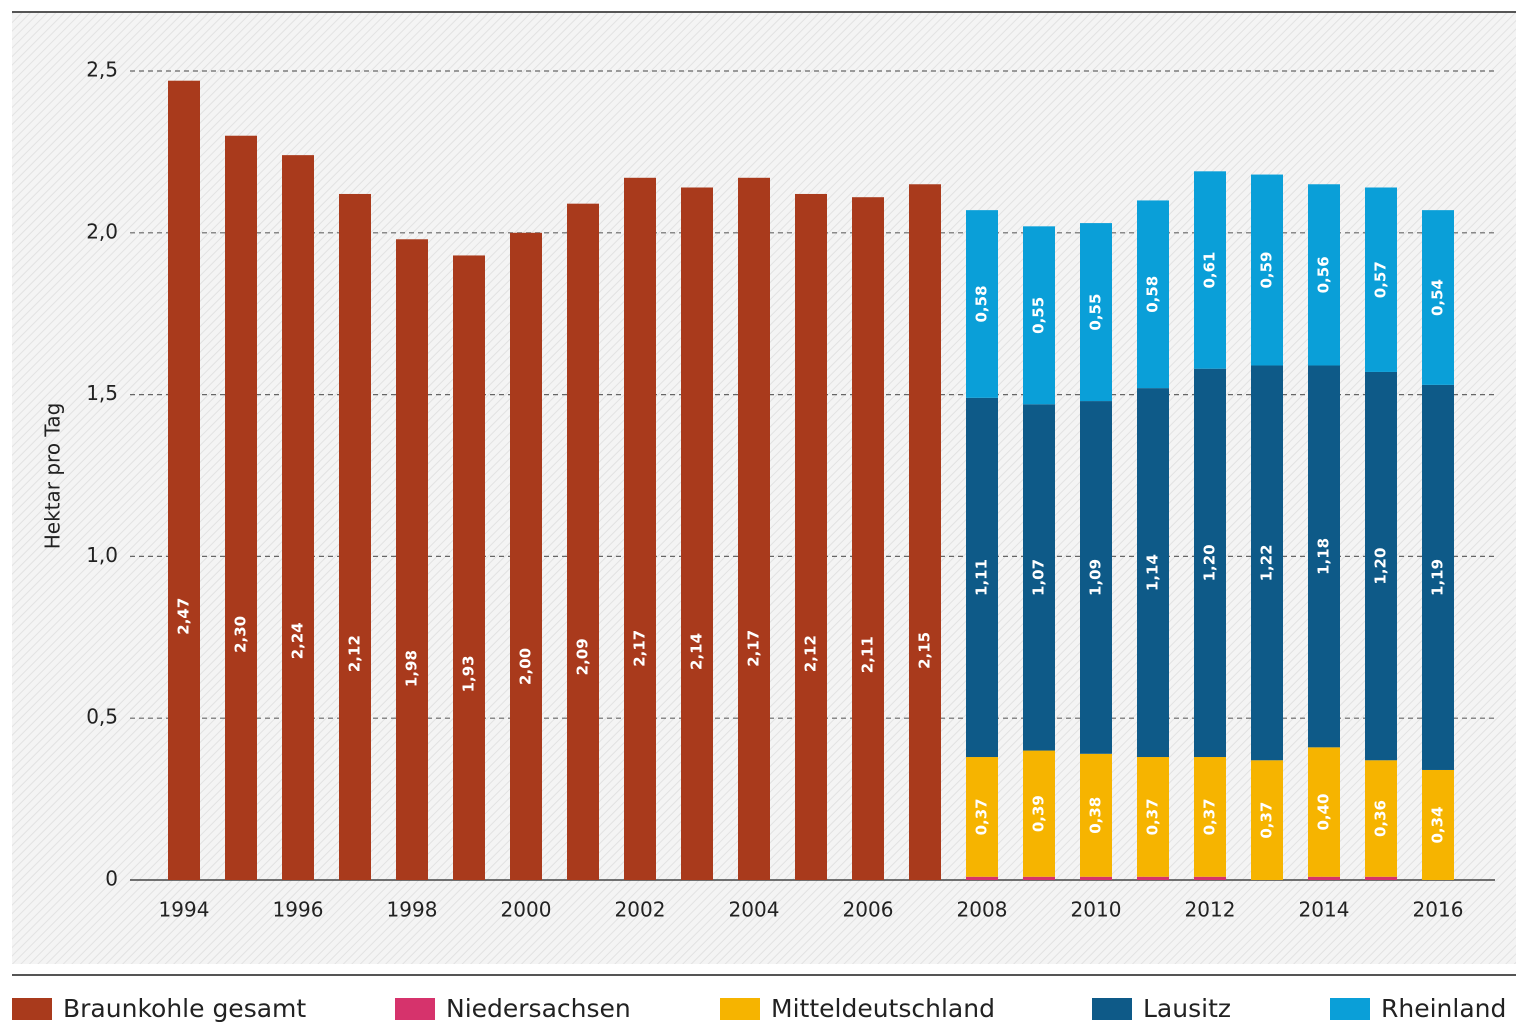 This screenshot has height=1023, width=1516. Describe the element at coordinates (1187, 1008) in the screenshot. I see `legend-label: Lausitz` at that location.